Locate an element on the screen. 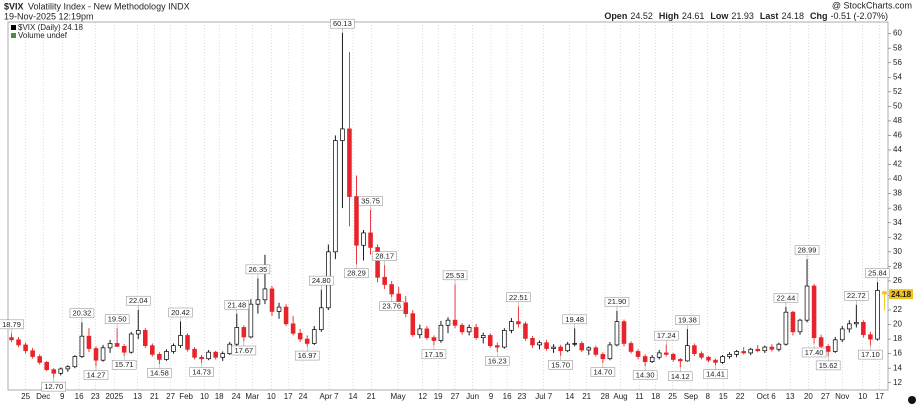 This screenshot has width=918, height=405. y-tick-label: 54 is located at coordinates (897, 76).